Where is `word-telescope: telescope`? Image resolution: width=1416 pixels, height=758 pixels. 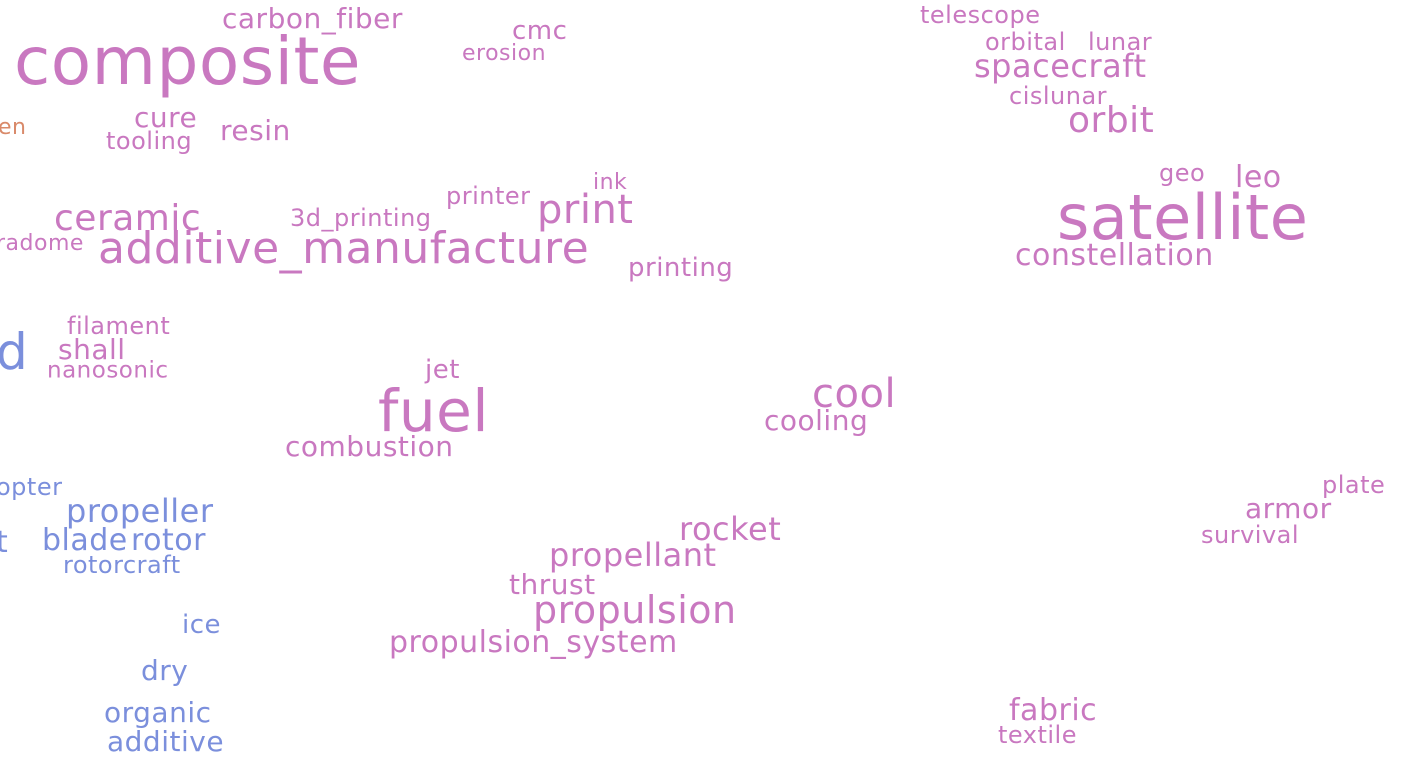
word-telescope: telescope is located at coordinates (980, 15).